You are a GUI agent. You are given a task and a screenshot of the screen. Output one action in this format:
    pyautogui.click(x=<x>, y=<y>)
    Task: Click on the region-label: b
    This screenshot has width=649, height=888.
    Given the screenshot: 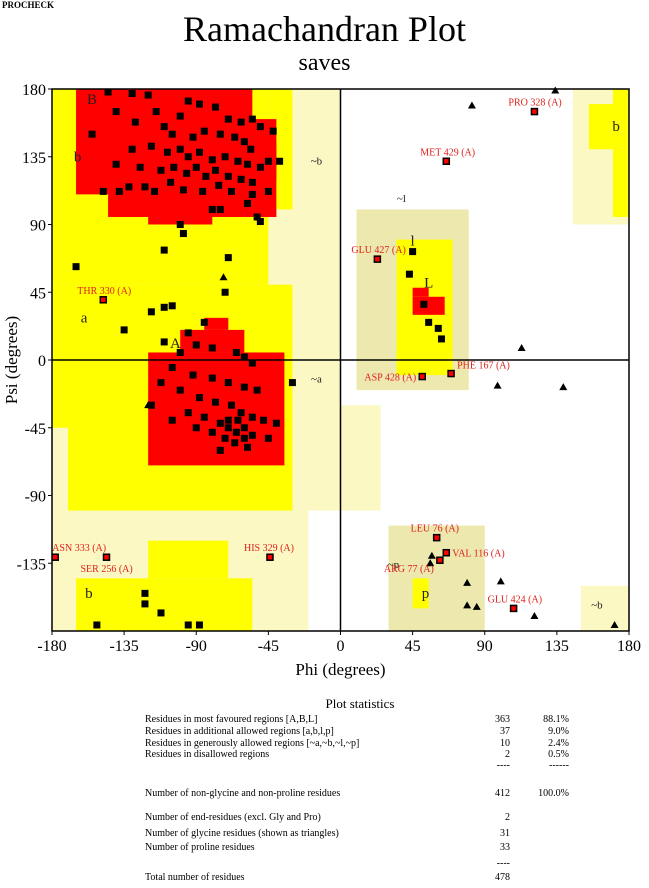 What is the action you would take?
    pyautogui.click(x=78, y=157)
    